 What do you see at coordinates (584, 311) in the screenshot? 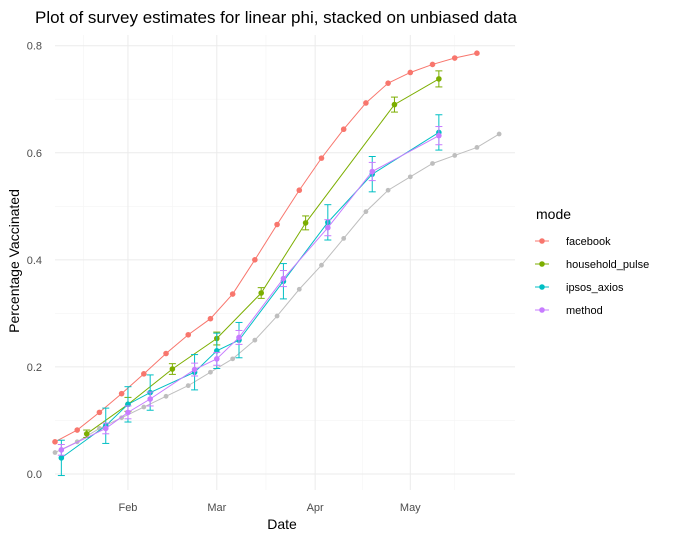
I see `legend-label: method` at bounding box center [584, 311].